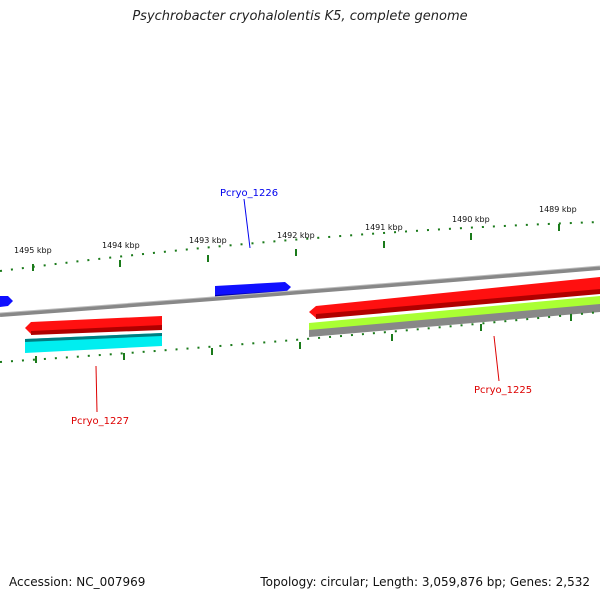  Describe the element at coordinates (471, 219) in the screenshot. I see `tick-label: 1490 kbp` at that location.